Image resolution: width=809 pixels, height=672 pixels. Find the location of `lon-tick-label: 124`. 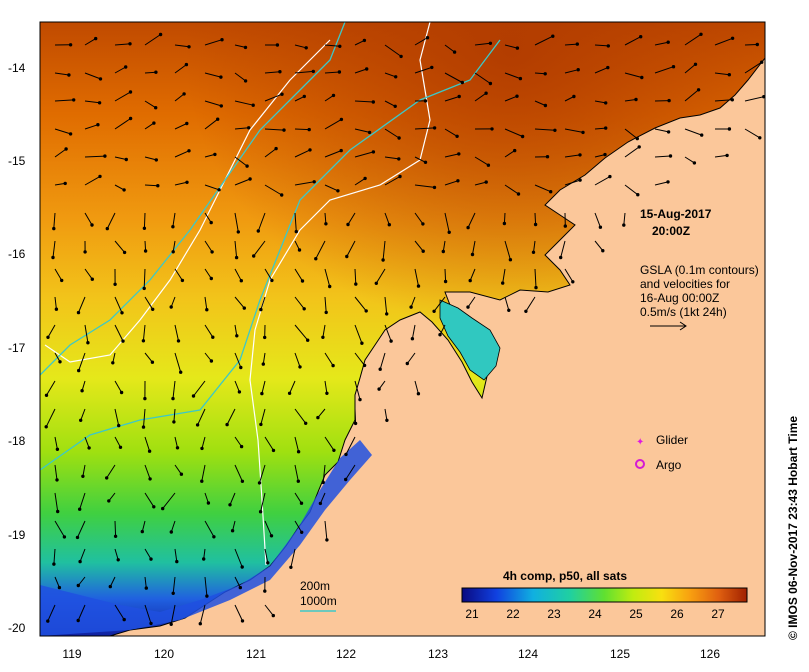

lon-tick-label: 124 is located at coordinates (528, 654).